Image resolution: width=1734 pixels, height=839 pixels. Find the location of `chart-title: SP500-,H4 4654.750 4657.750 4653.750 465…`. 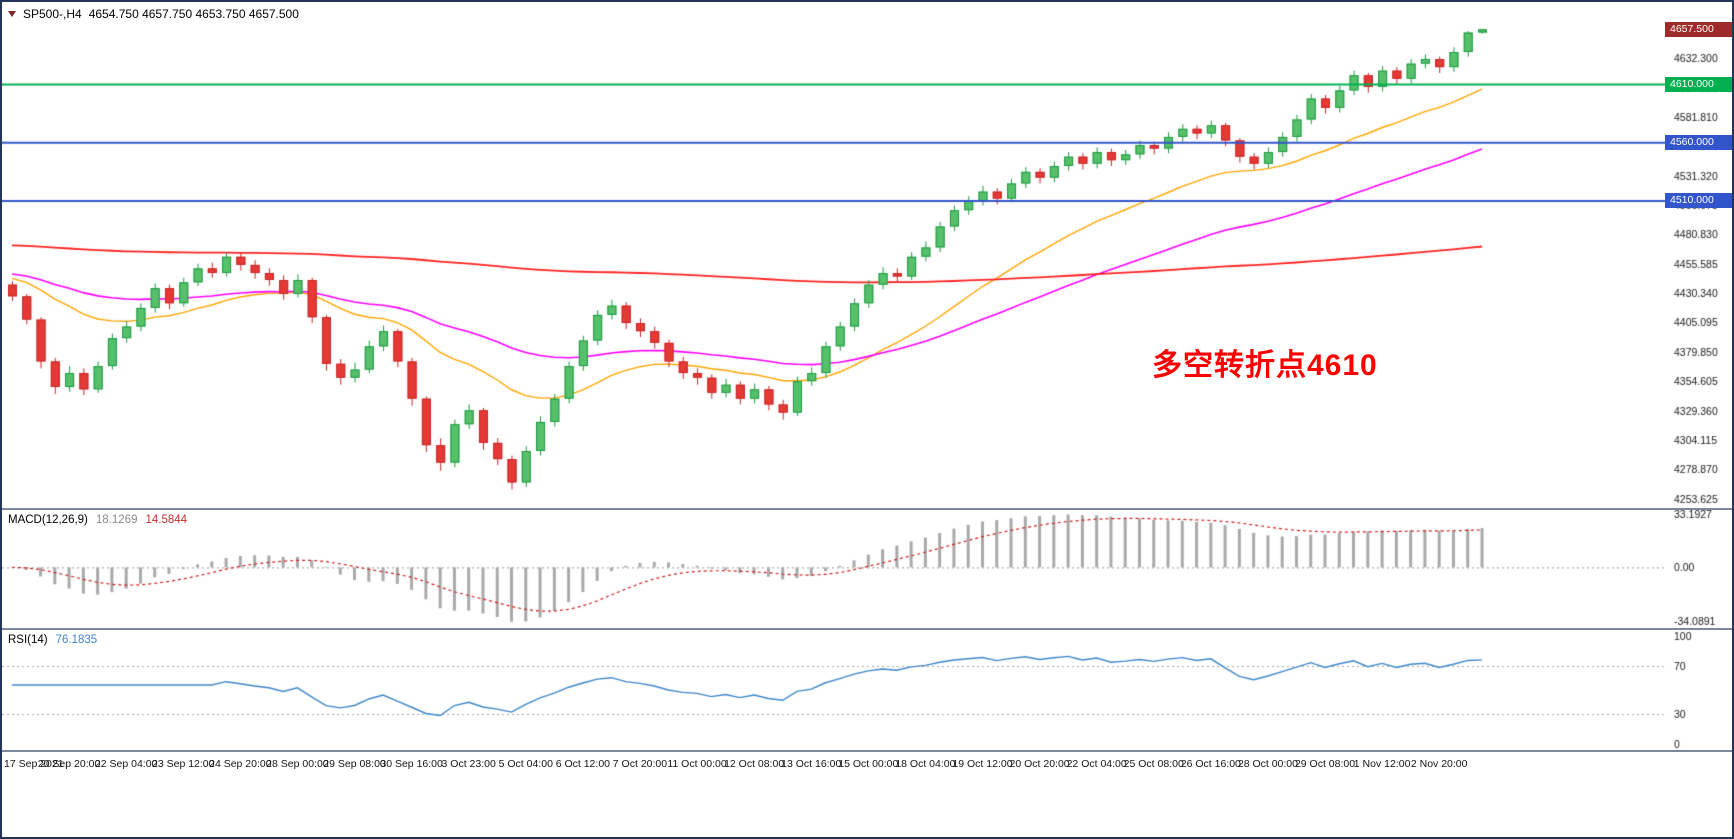

chart-title: SP500-,H4 4654.750 4657.750 4653.750 465… is located at coordinates (153, 14).